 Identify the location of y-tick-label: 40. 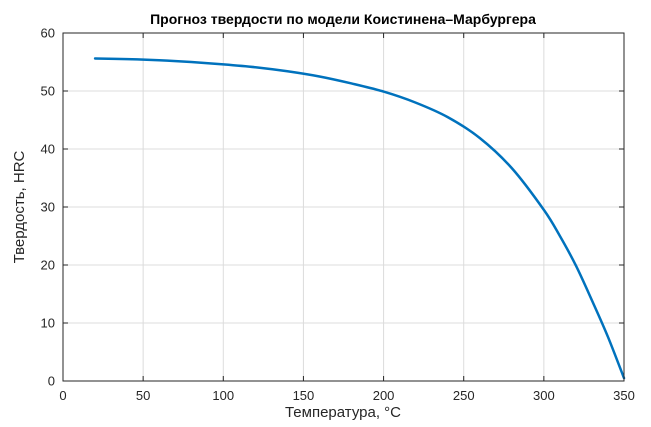
(48, 149).